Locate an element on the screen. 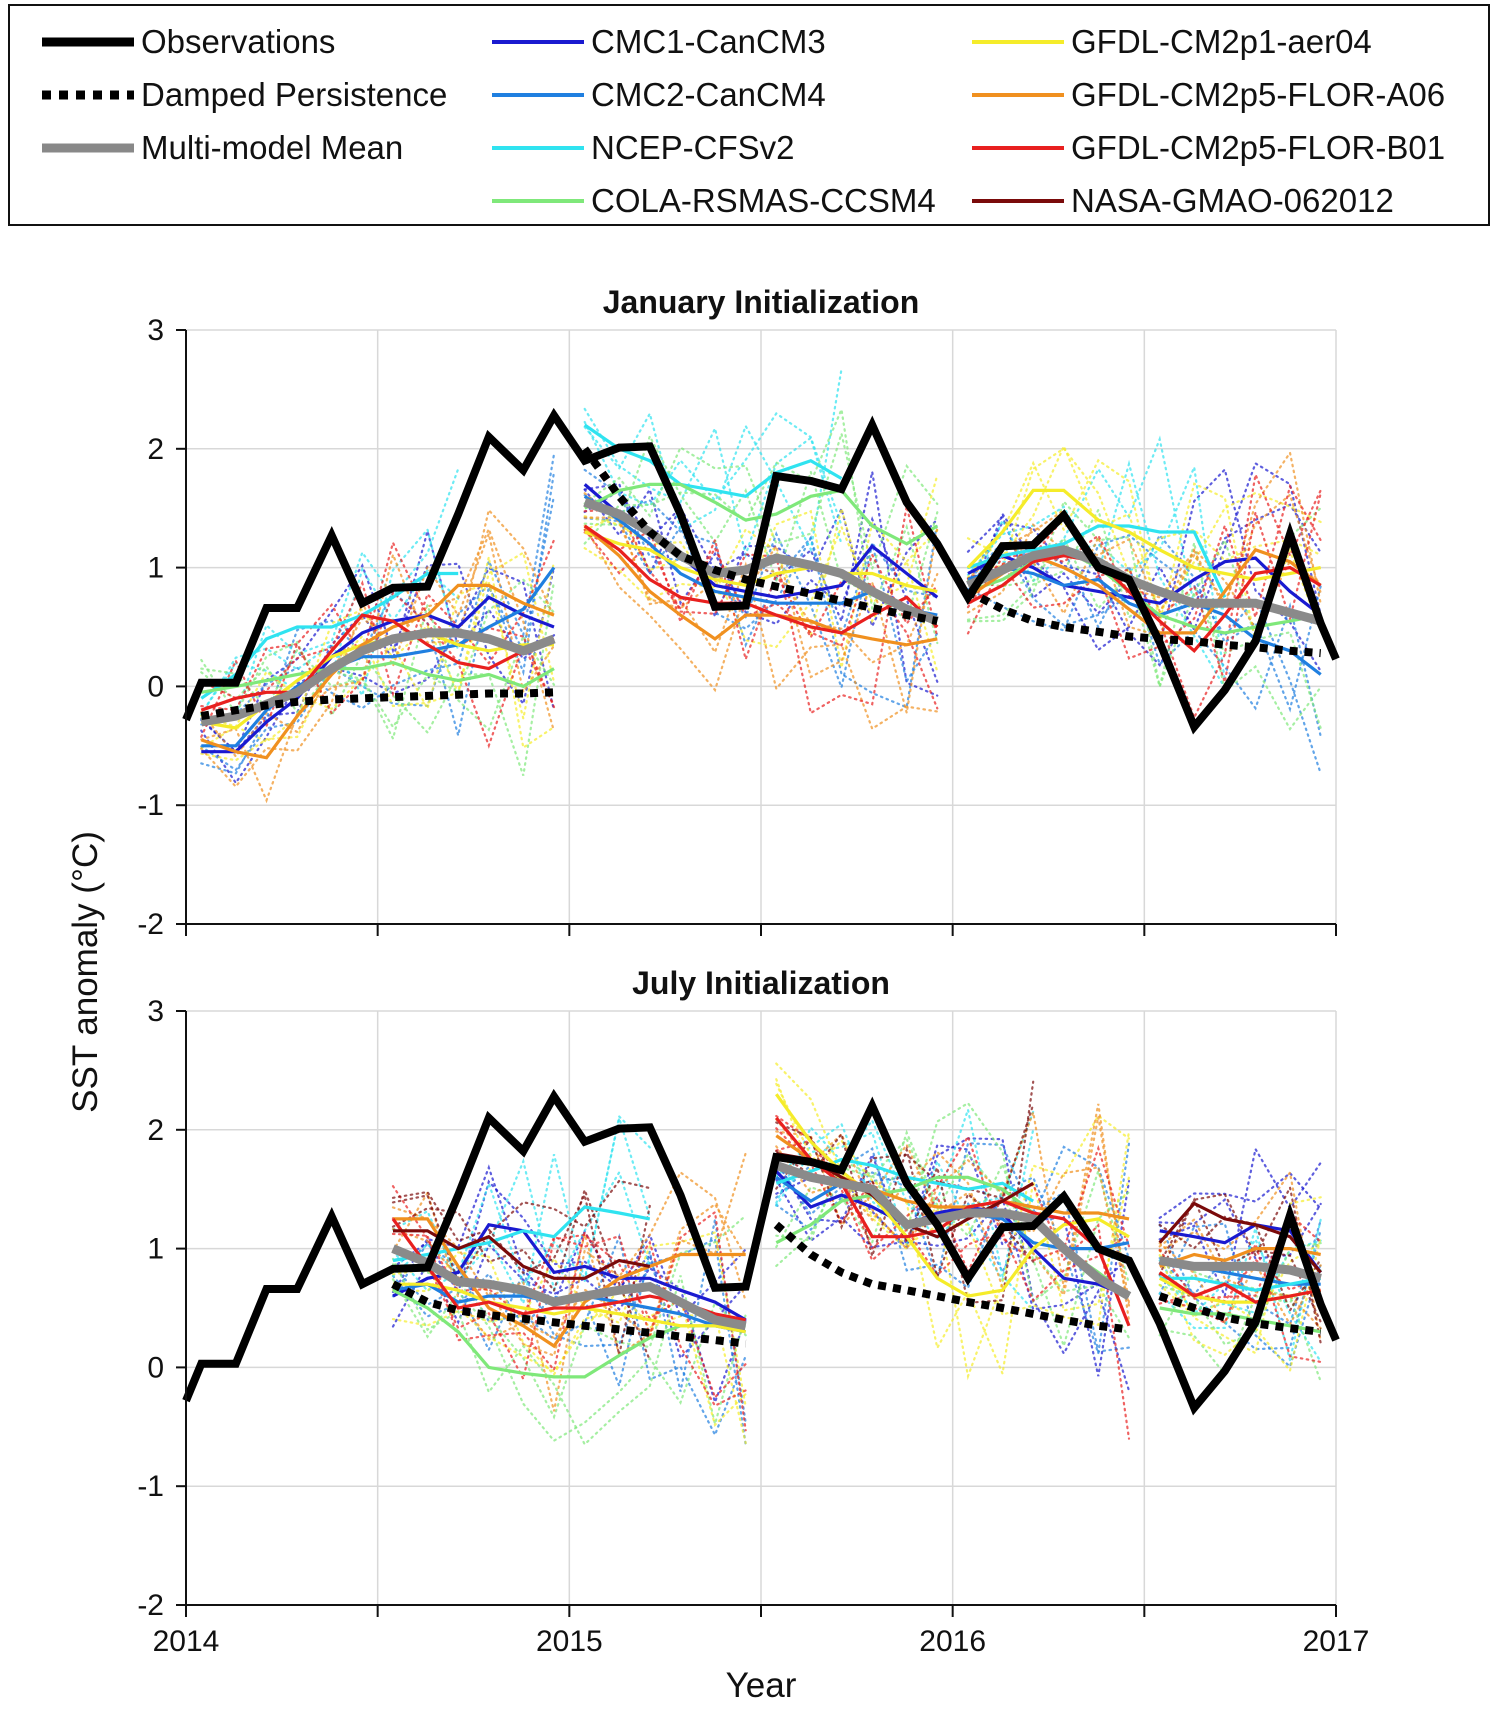 The image size is (1500, 1709). series-cola-jan-seg0 is located at coordinates (378, 677).